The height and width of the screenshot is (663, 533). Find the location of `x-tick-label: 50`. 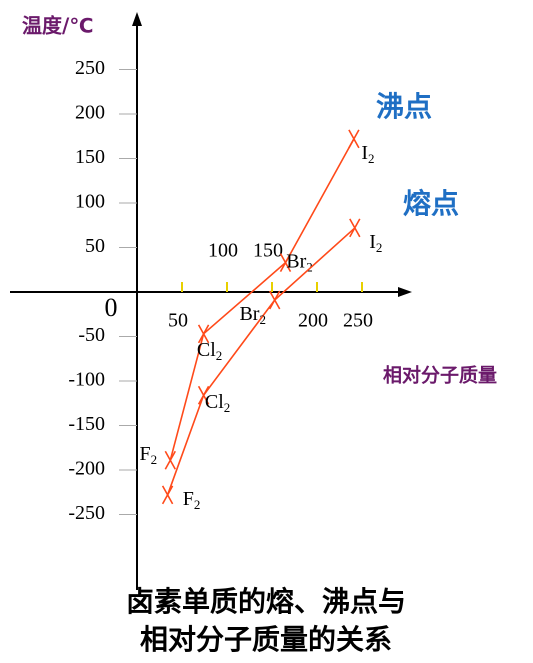

x-tick-label: 50 is located at coordinates (178, 321).